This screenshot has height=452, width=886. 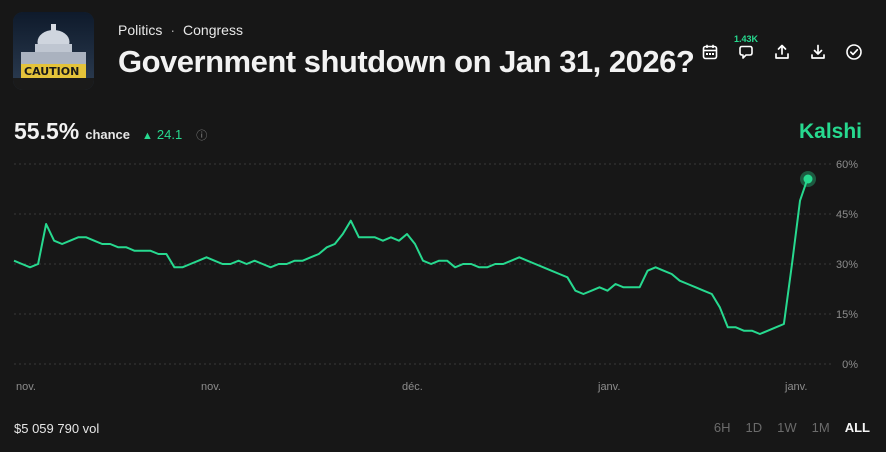 I want to click on market-title: Government shutdown on Jan 31, 2026?, so click(x=406, y=61).